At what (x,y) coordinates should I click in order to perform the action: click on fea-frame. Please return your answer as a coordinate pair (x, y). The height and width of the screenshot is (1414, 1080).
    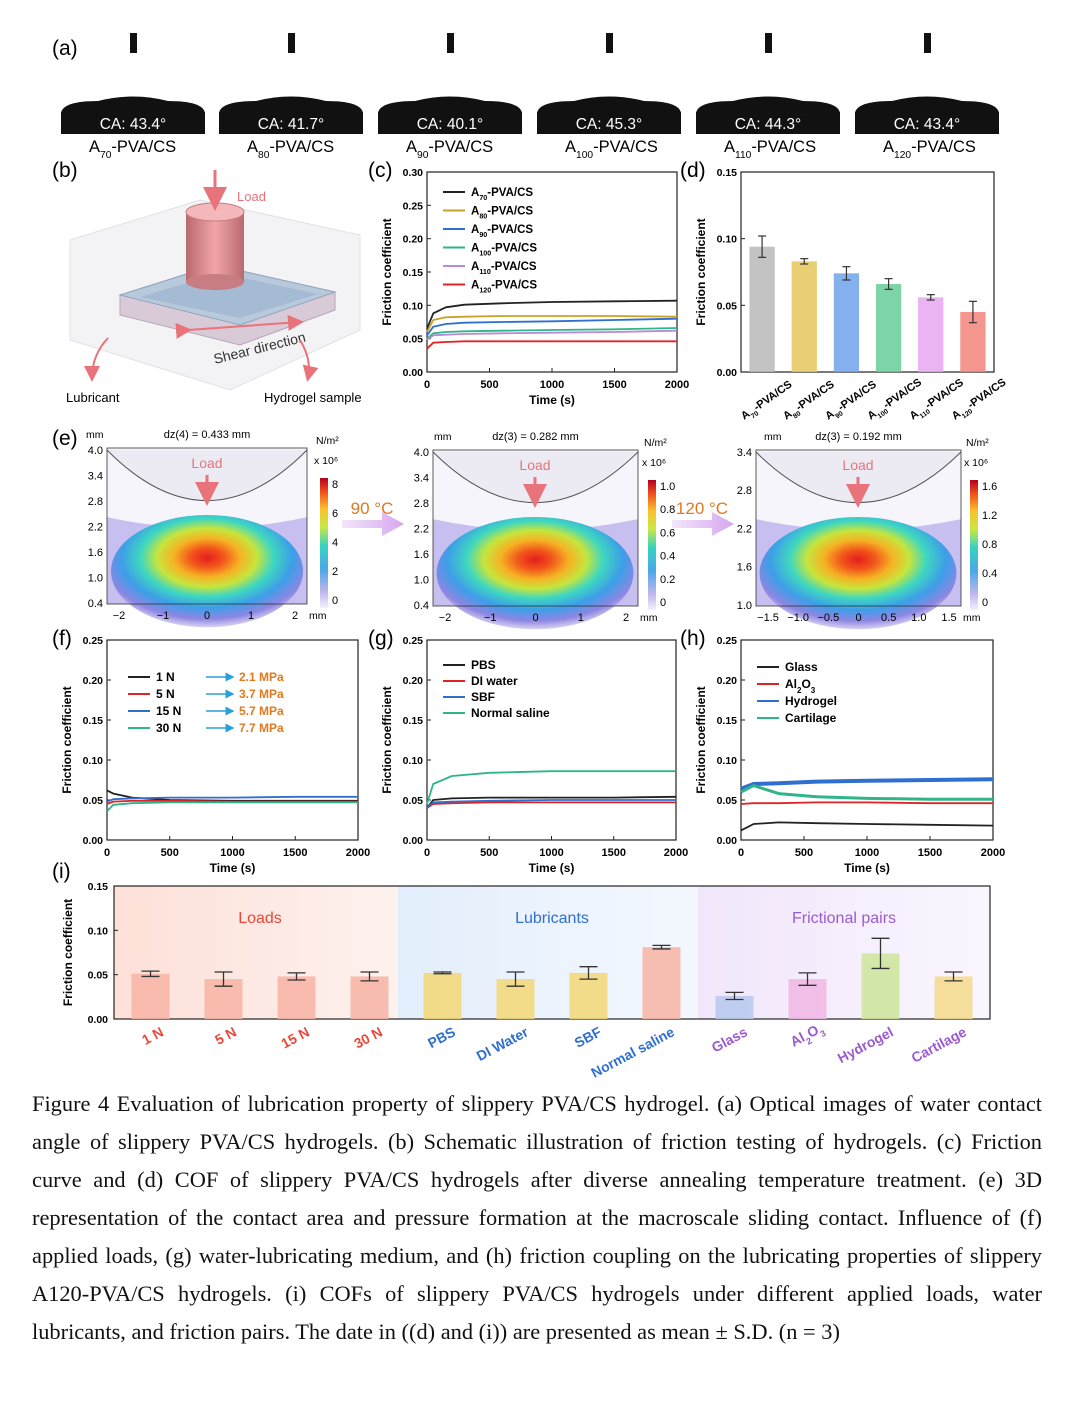
    Looking at the image, I should click on (858, 528).